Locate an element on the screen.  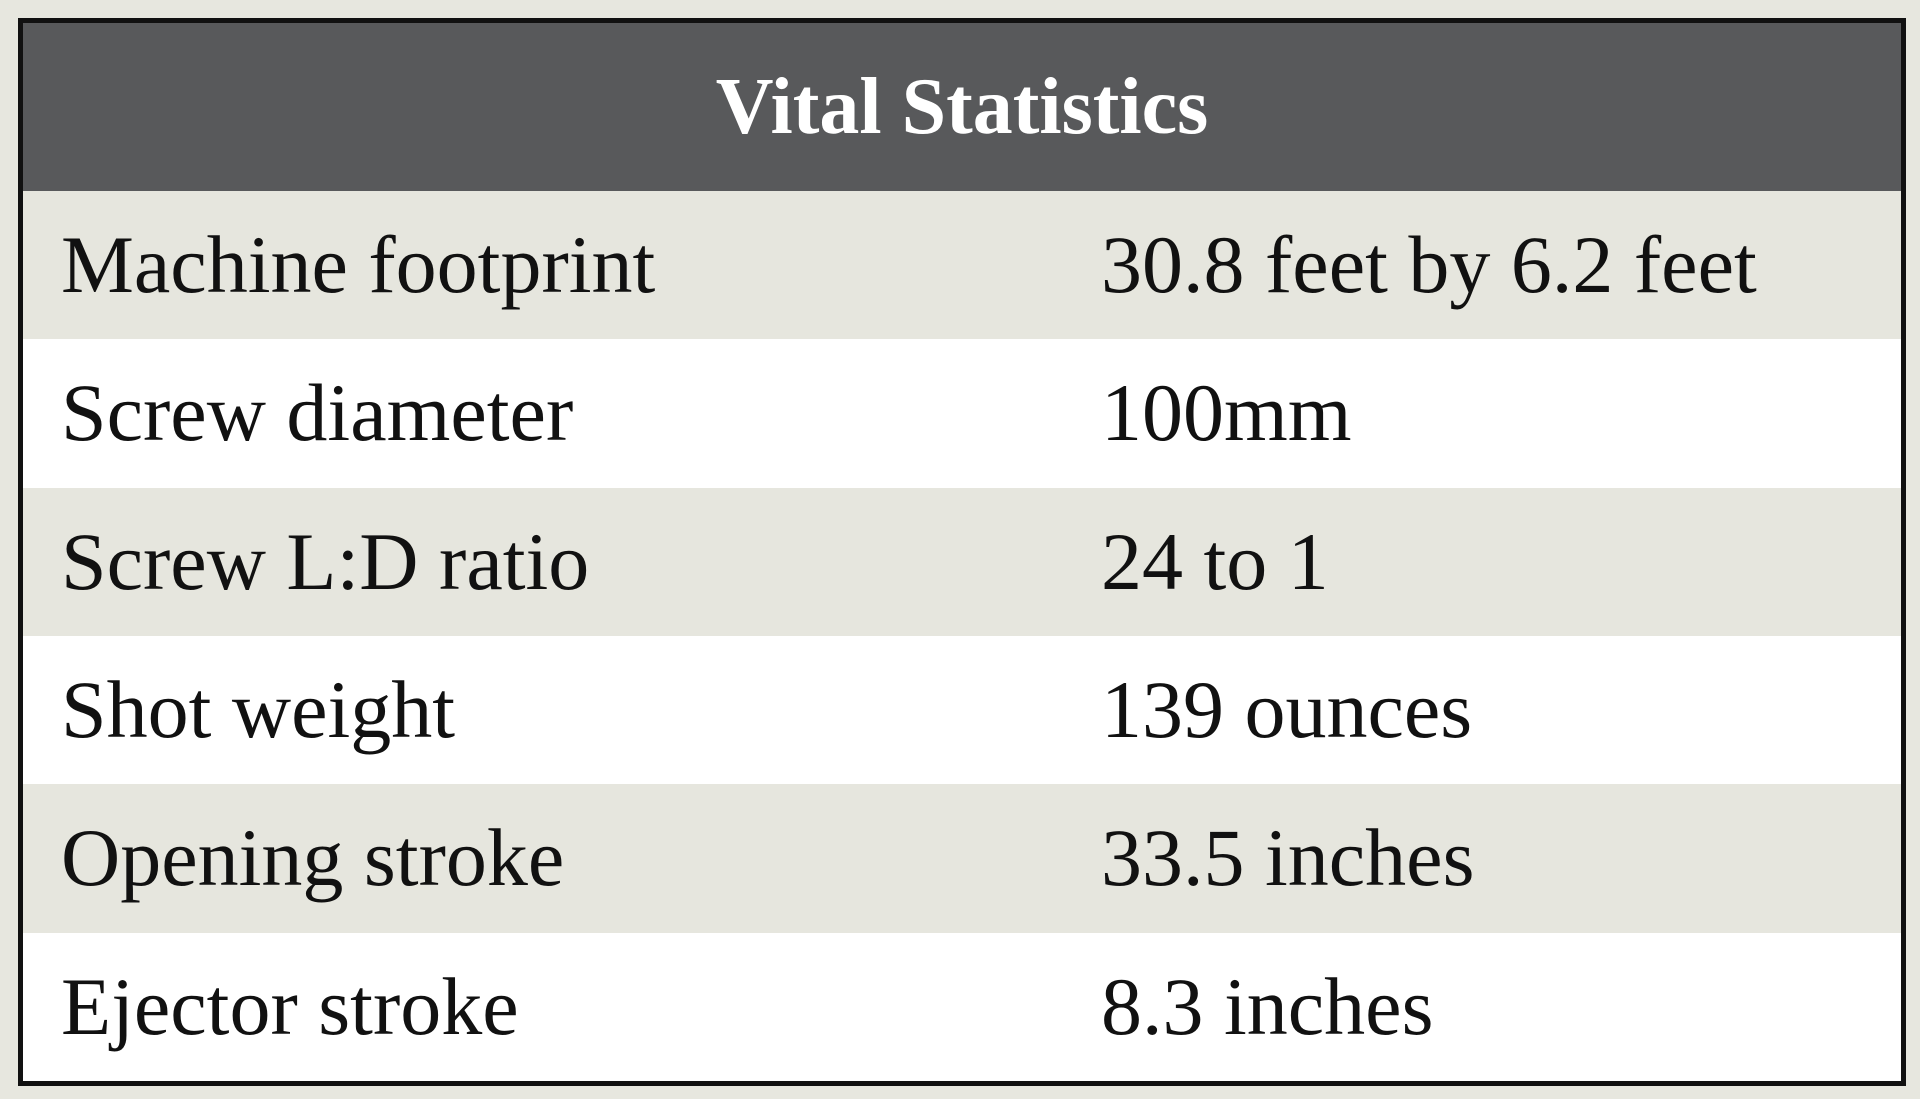
row-label: Machine footprint is located at coordinates (358, 265).